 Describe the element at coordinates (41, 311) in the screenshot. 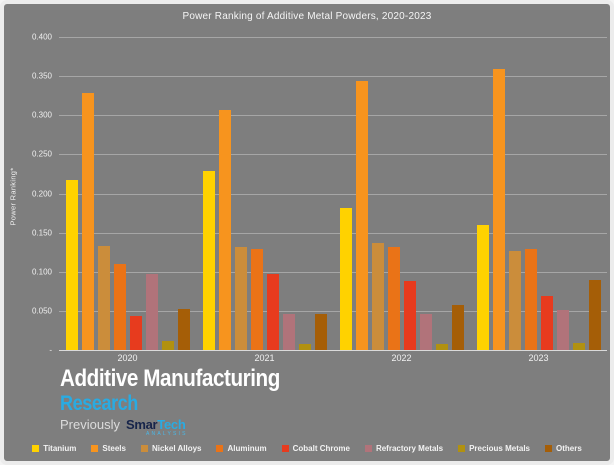

I see `y-tick-label: 0.050` at that location.